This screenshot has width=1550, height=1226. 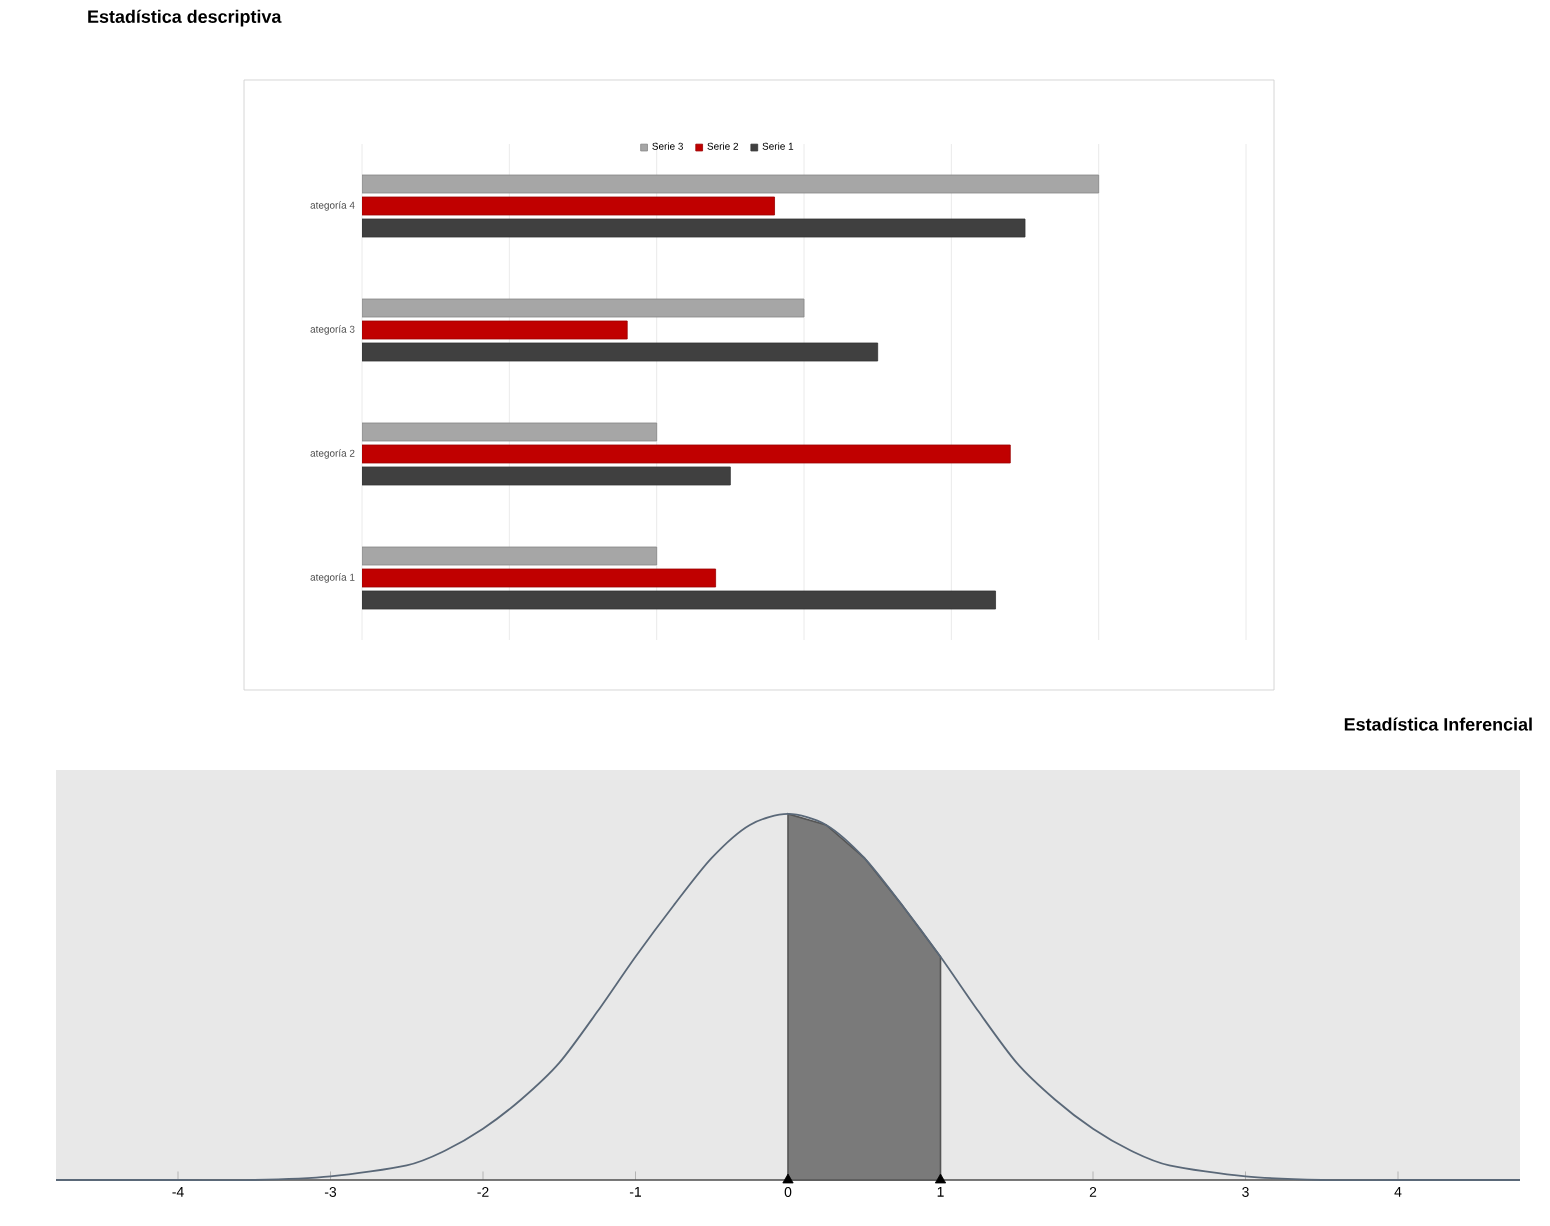 What do you see at coordinates (185, 18) in the screenshot?
I see `text: Estadística descriptiva` at bounding box center [185, 18].